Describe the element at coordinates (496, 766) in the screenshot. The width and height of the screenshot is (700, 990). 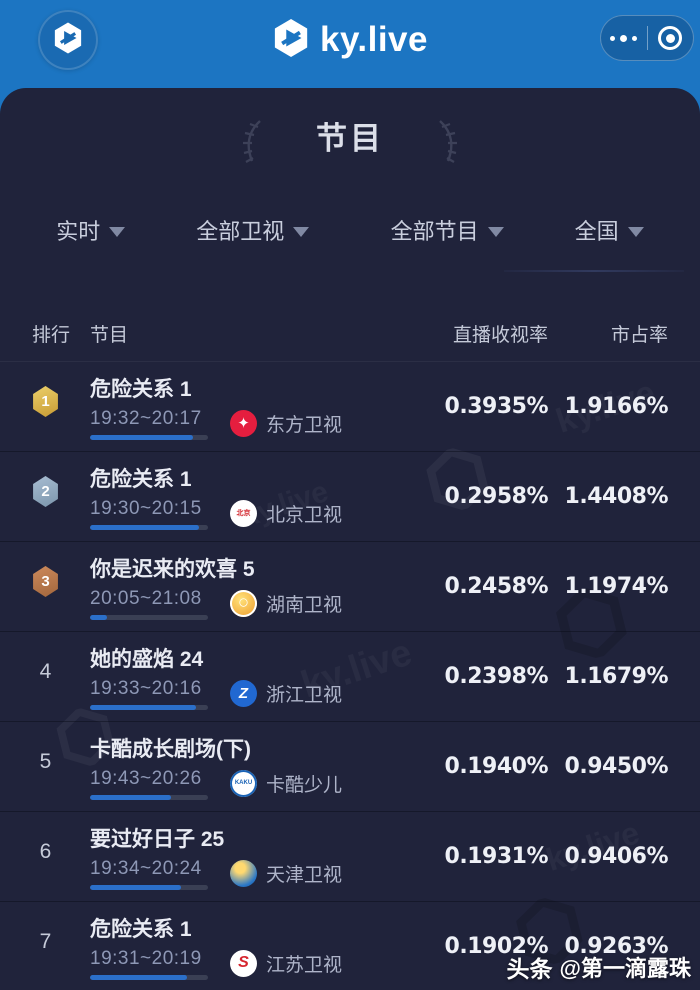
I see `live-rating-value: 0.1940%` at that location.